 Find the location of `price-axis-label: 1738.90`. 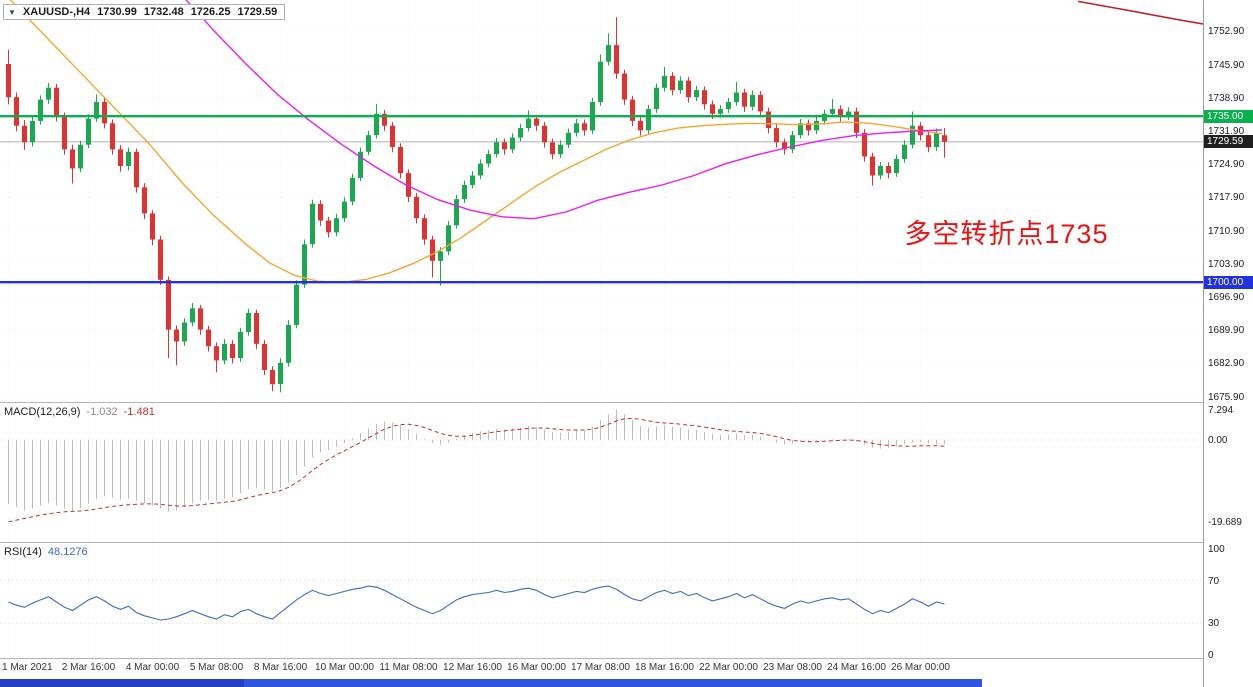

price-axis-label: 1738.90 is located at coordinates (1226, 98).